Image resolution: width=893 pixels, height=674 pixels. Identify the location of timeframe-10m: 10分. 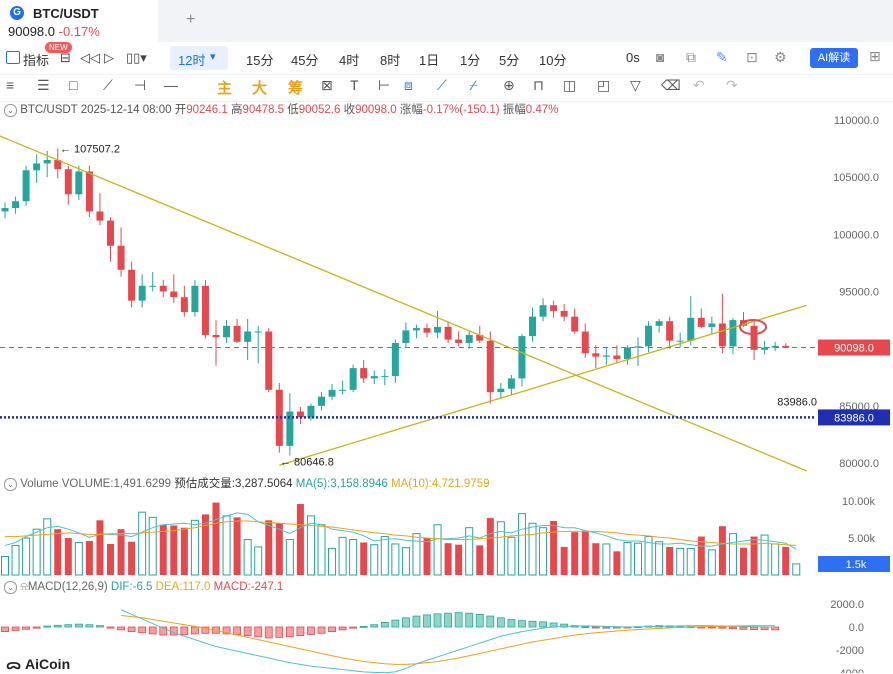
(553, 60).